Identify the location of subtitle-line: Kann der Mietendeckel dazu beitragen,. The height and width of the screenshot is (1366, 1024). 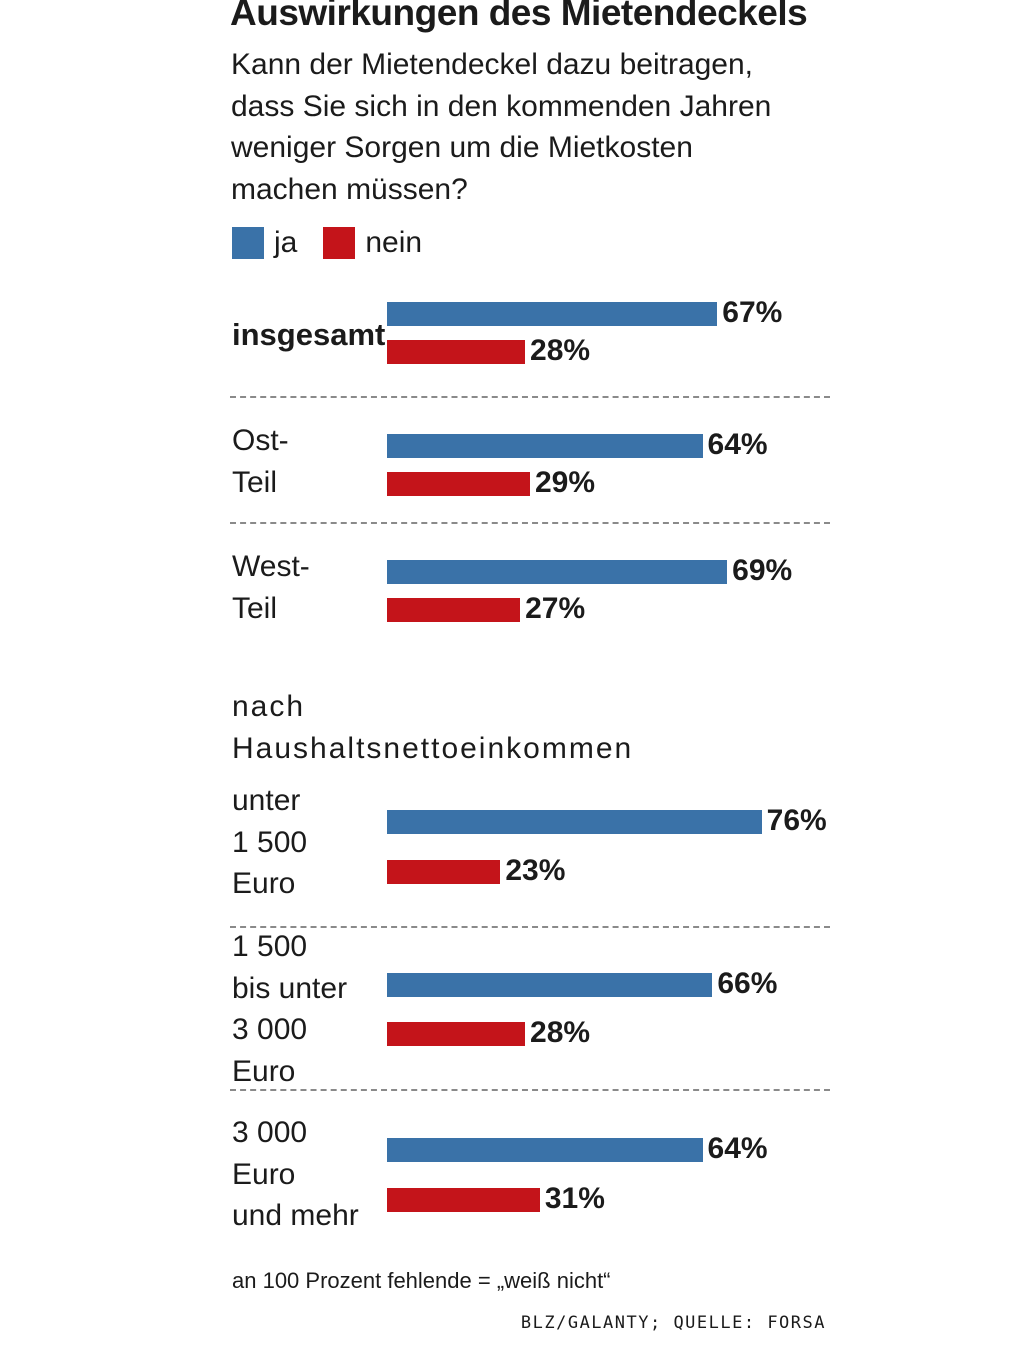
(492, 64).